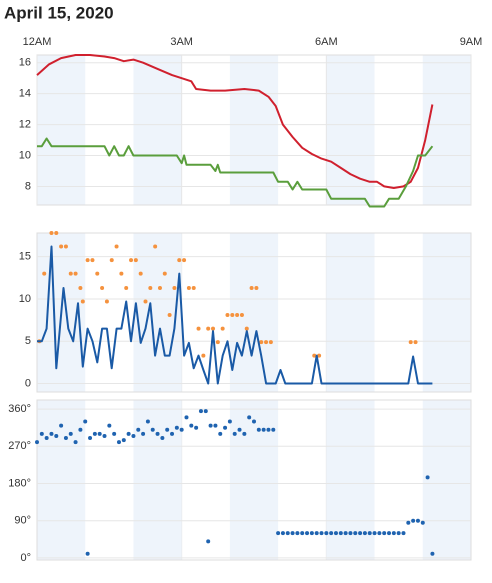 This screenshot has width=492, height=583. Describe the element at coordinates (471, 42) in the screenshot. I see `x-tick-label: 9AM` at that location.